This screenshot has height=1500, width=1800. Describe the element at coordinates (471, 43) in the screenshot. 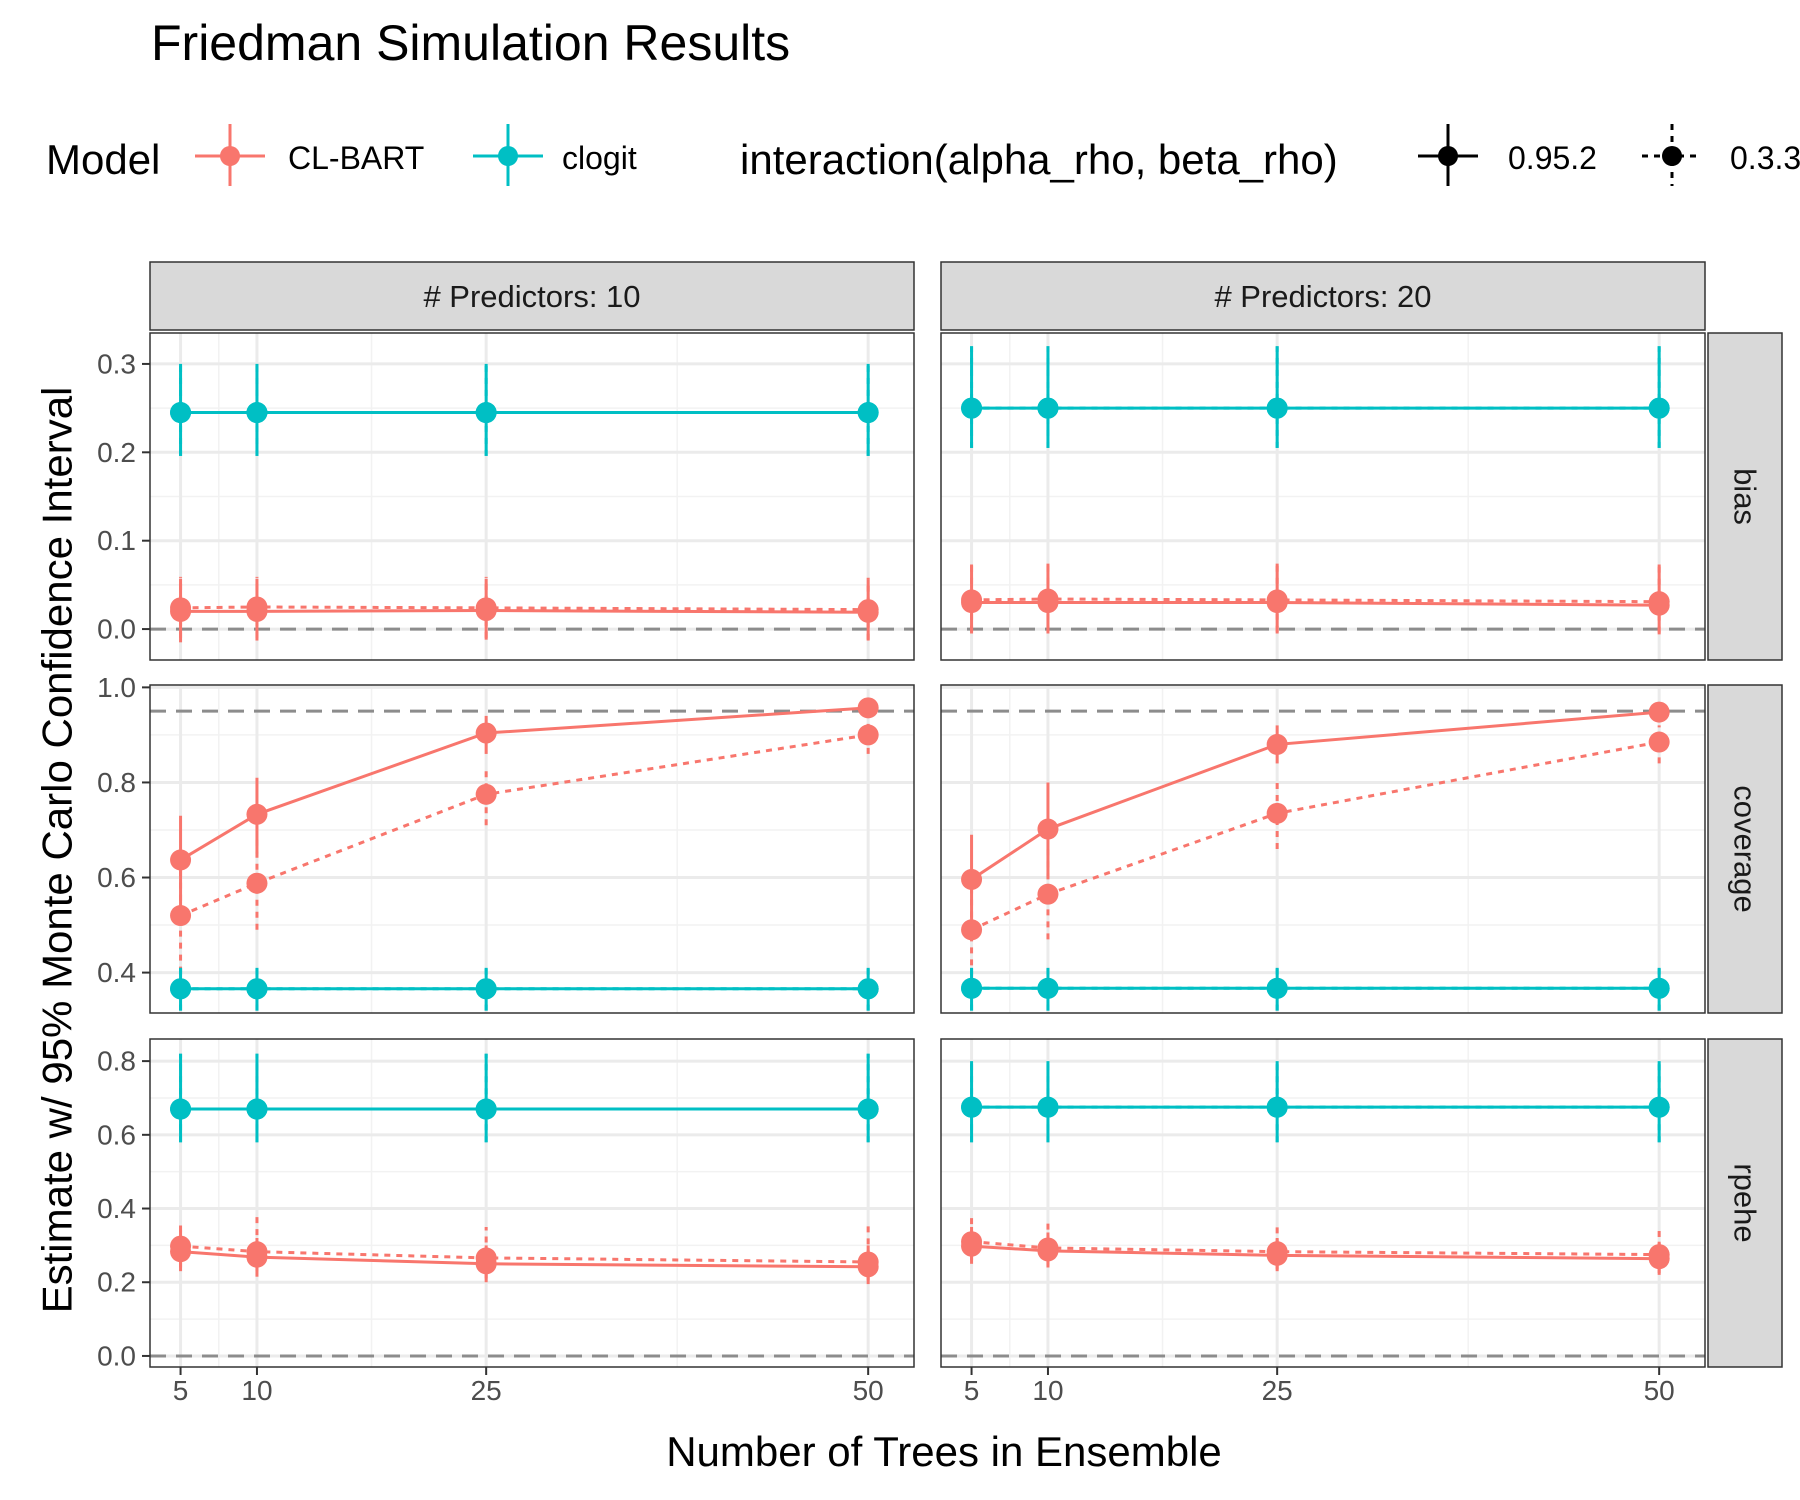

I see `chart-title: Friedman Simulation Results` at that location.